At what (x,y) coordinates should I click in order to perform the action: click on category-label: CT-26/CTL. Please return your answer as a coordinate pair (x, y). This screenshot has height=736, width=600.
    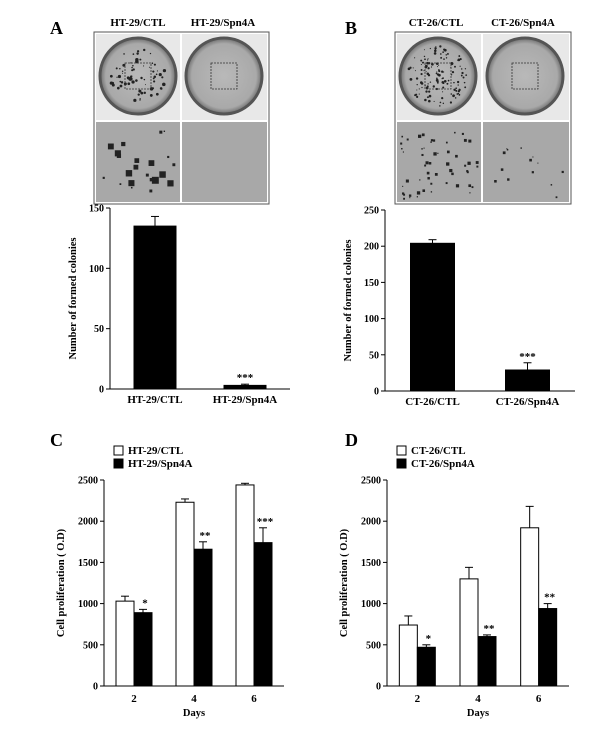
    Looking at the image, I should click on (432, 402).